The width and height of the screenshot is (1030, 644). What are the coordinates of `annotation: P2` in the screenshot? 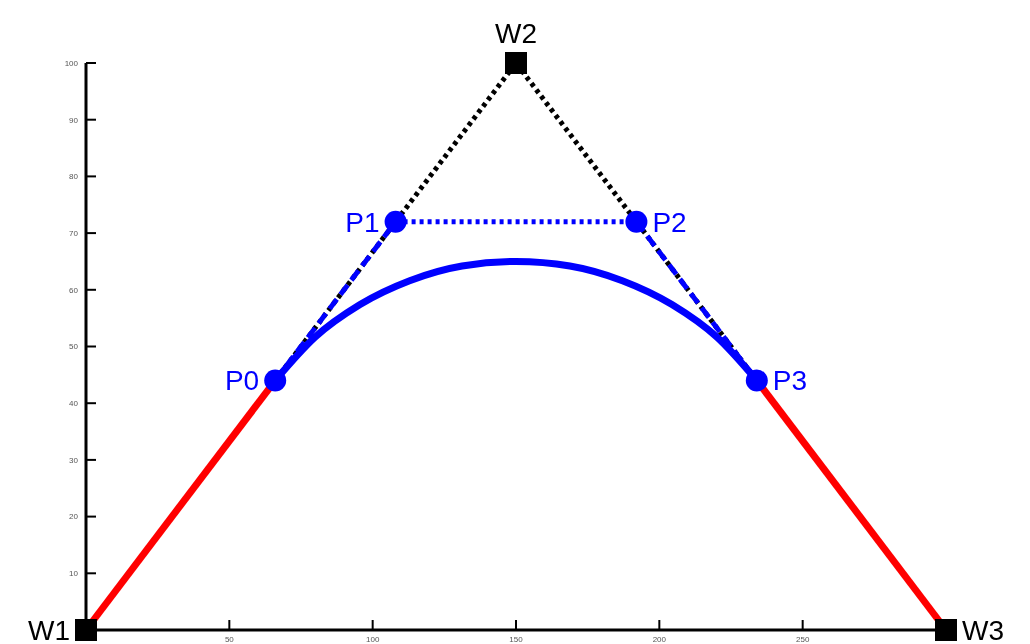 It's located at (669, 222).